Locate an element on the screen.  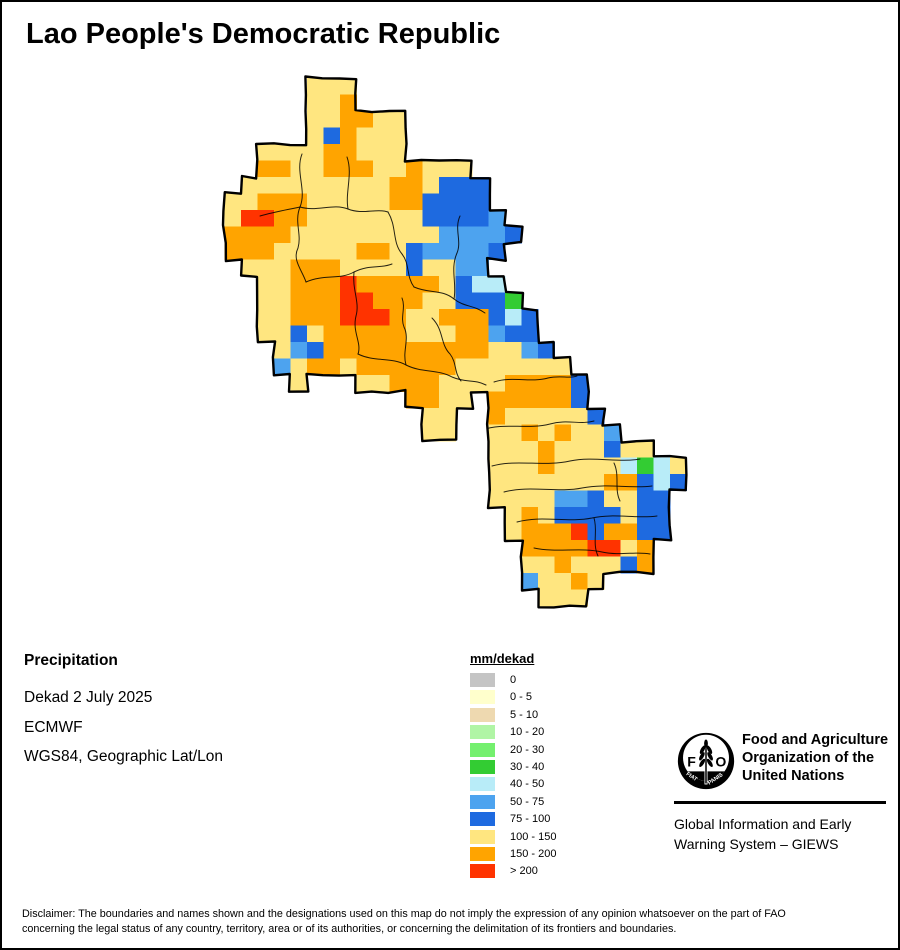
legend-item: 10 - 20 is located at coordinates (513, 732).